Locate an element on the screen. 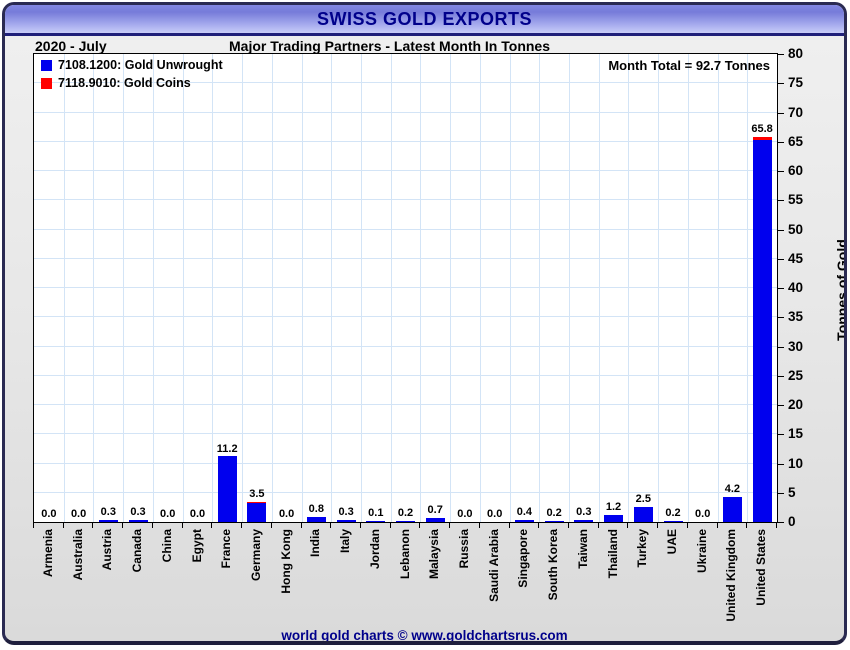 The image size is (850, 650). bar-taiwan is located at coordinates (584, 521).